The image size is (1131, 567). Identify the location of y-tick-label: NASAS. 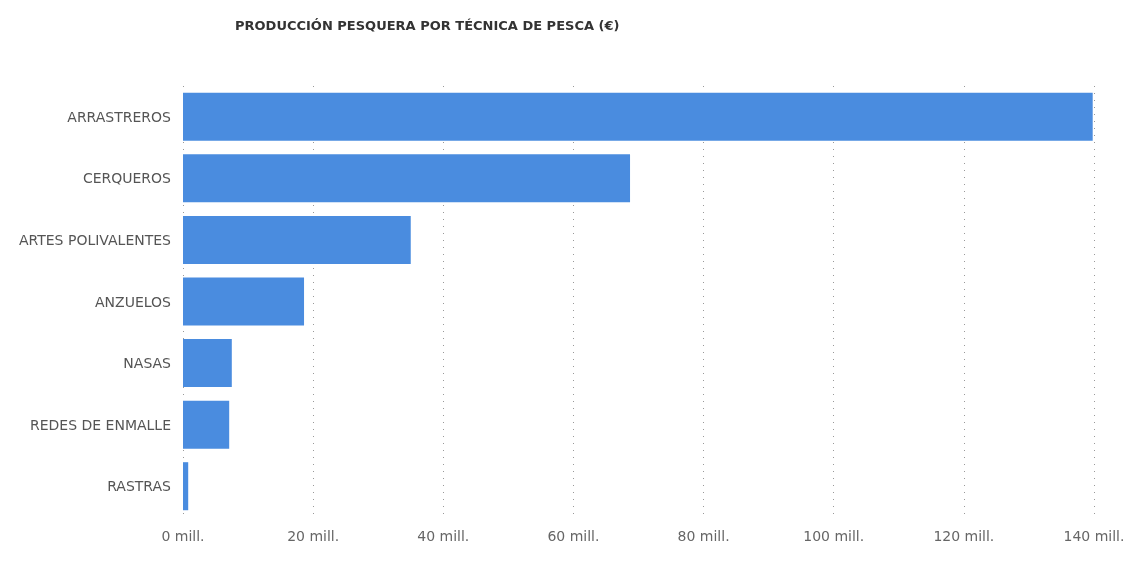
(147, 363).